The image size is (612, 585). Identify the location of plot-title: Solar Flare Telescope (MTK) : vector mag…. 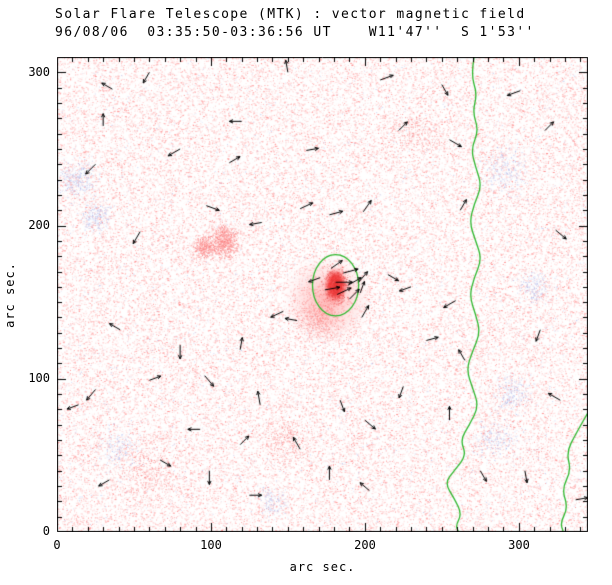
(290, 14).